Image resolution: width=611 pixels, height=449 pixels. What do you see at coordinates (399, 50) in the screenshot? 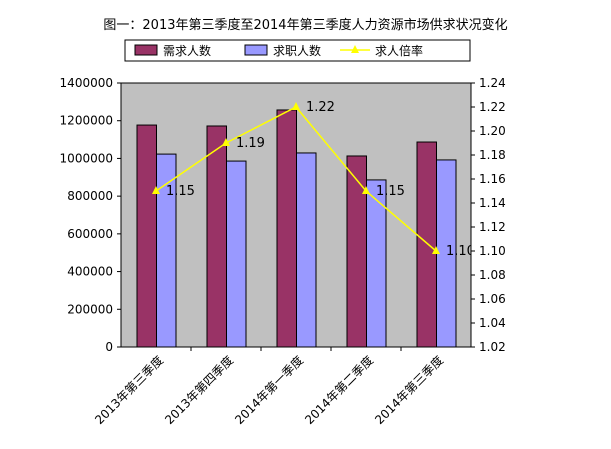
I see `legend-label: 求人倍率` at bounding box center [399, 50].